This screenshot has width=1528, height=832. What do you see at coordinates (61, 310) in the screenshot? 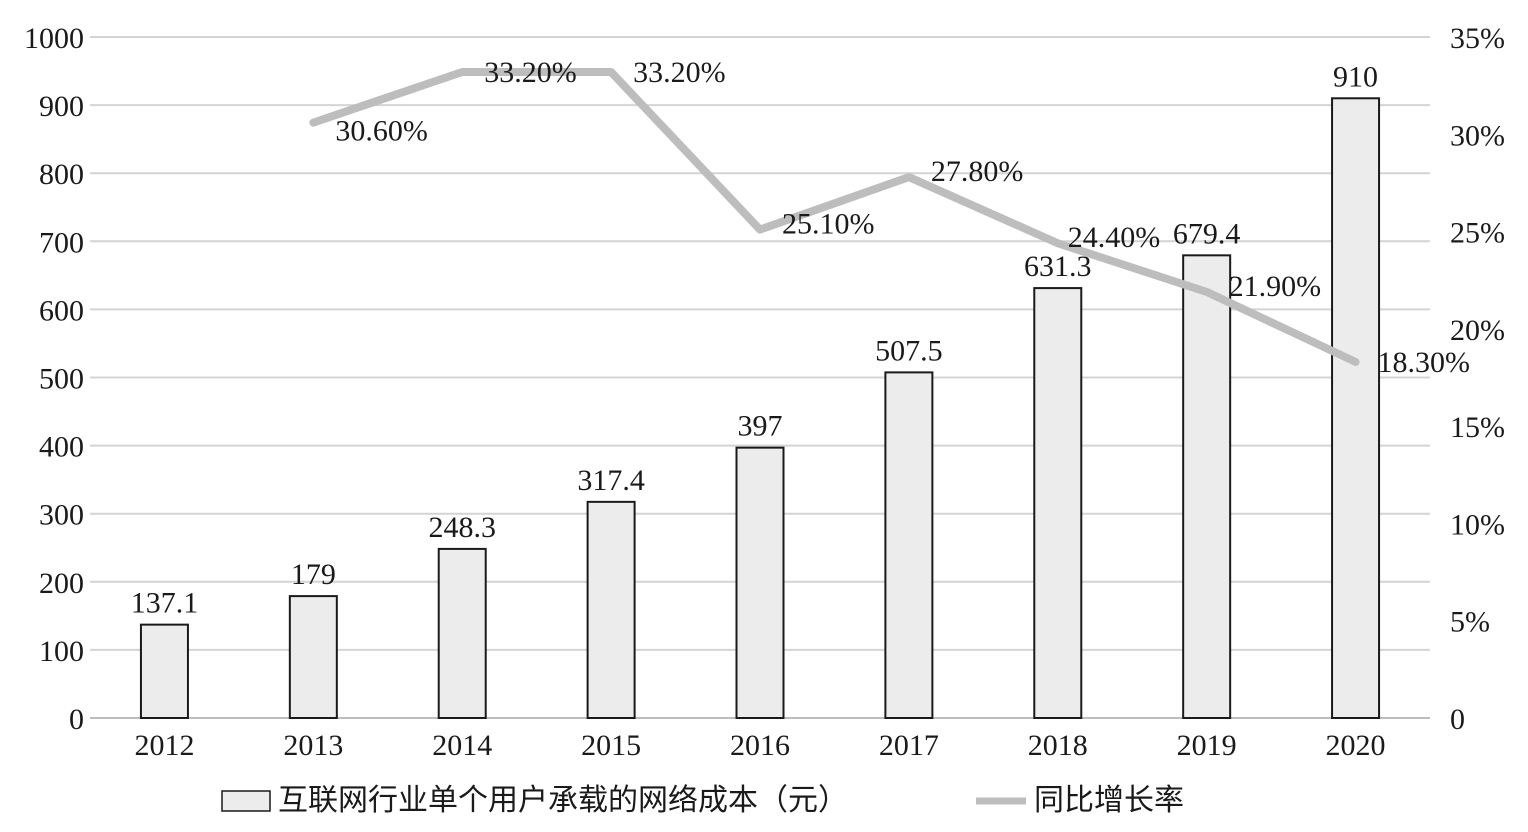
I see `left-tick-label: 600` at bounding box center [61, 310].